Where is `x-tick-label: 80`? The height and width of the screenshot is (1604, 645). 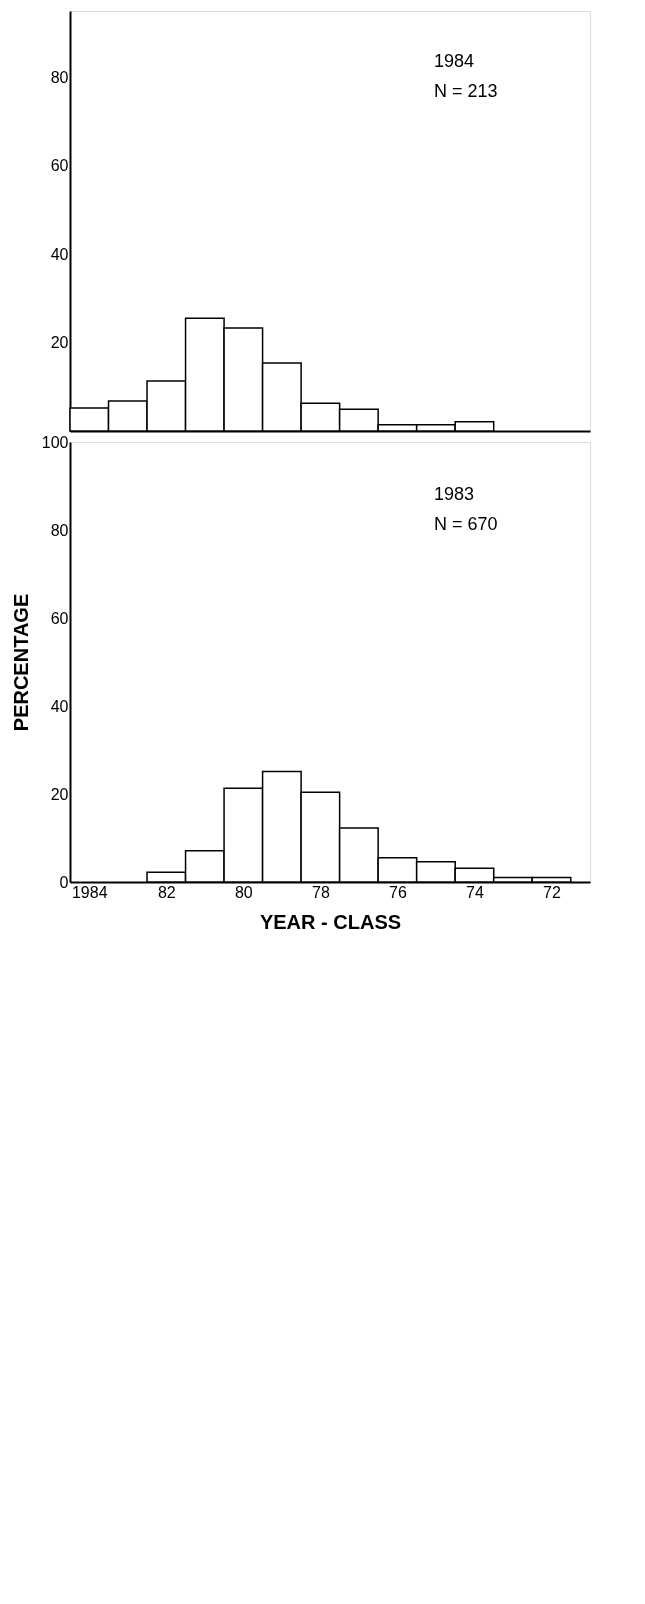
x-tick-label: 80 is located at coordinates (243, 892).